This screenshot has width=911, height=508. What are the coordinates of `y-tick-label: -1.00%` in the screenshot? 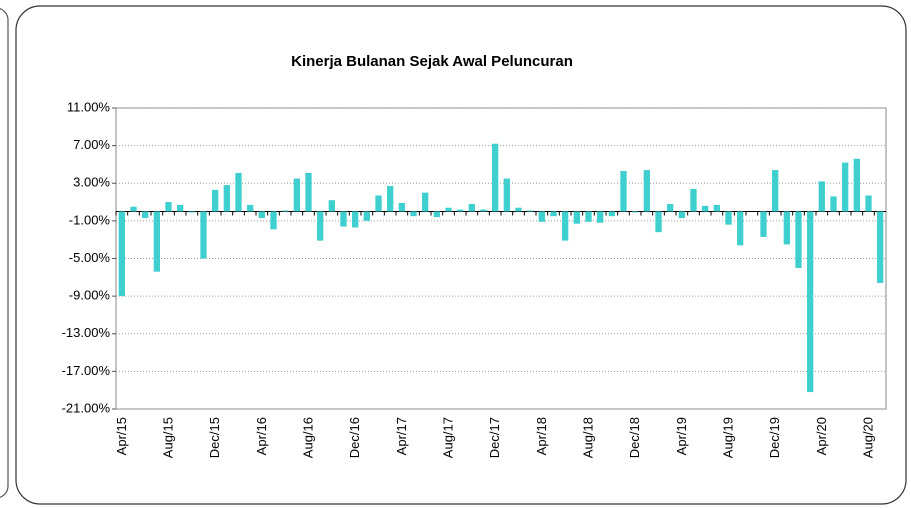 It's located at (90, 219).